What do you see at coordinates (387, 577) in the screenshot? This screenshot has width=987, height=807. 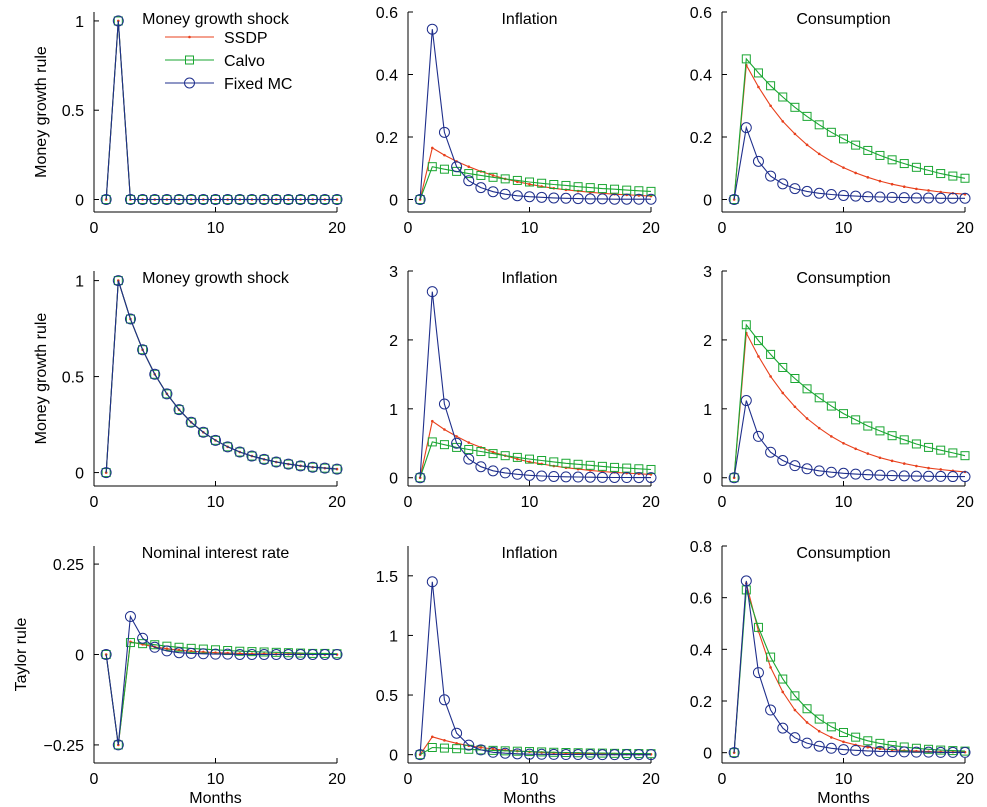 I see `y-tick-label: 1.5` at bounding box center [387, 577].